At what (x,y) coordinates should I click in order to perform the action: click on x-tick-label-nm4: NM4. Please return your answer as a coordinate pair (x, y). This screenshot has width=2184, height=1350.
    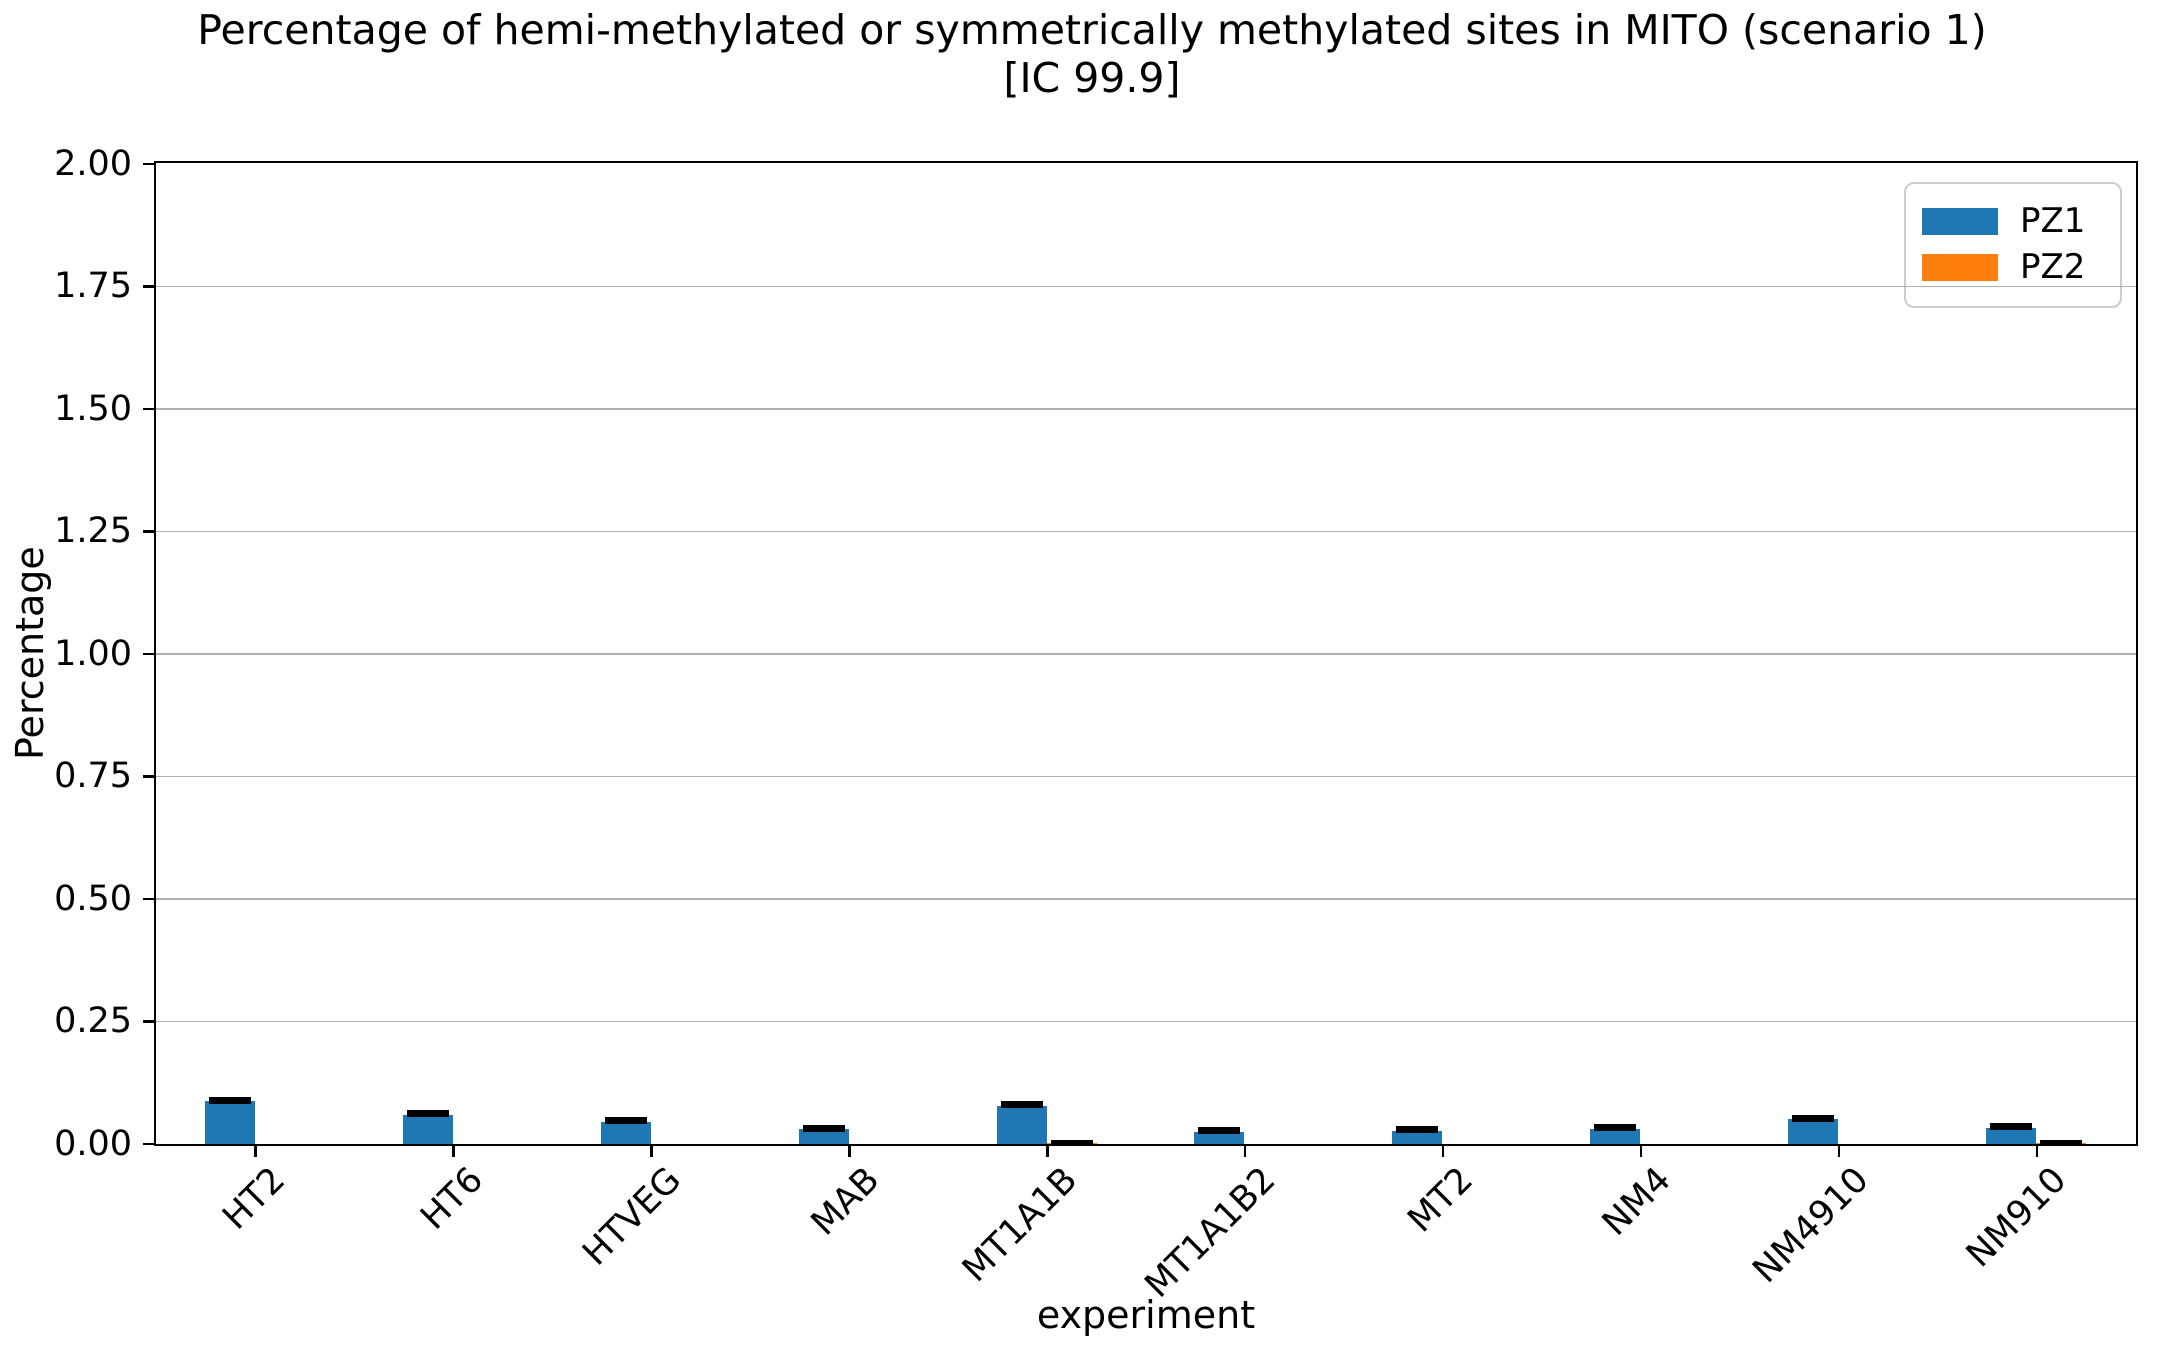
    Looking at the image, I should click on (1637, 1201).